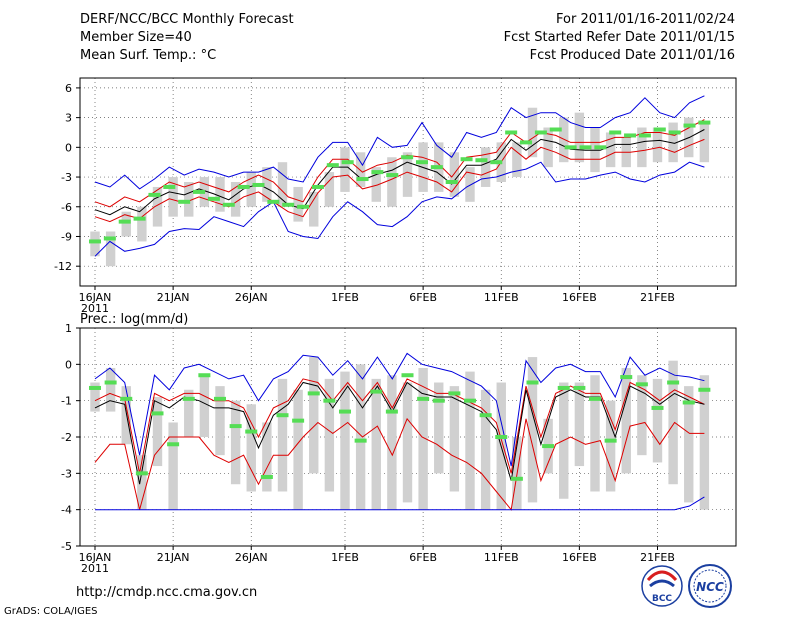 The width and height of the screenshot is (800, 618). Describe the element at coordinates (68, 88) in the screenshot. I see `y-tick-label: 6` at that location.